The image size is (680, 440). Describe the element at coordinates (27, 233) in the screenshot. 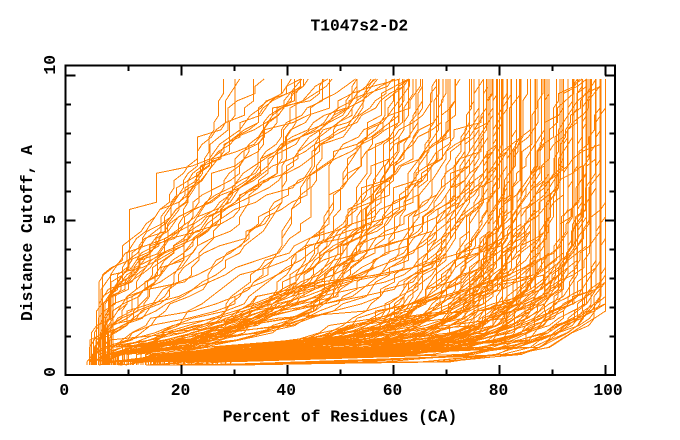

I see `svg-text: Distance Cutoff, A` at that location.